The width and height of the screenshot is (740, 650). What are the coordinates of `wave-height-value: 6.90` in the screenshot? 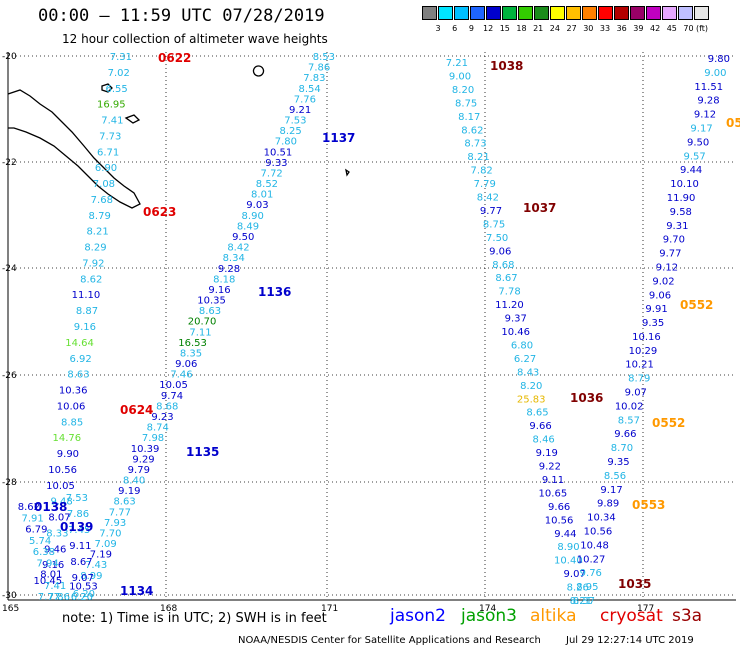 It's located at (106, 168).